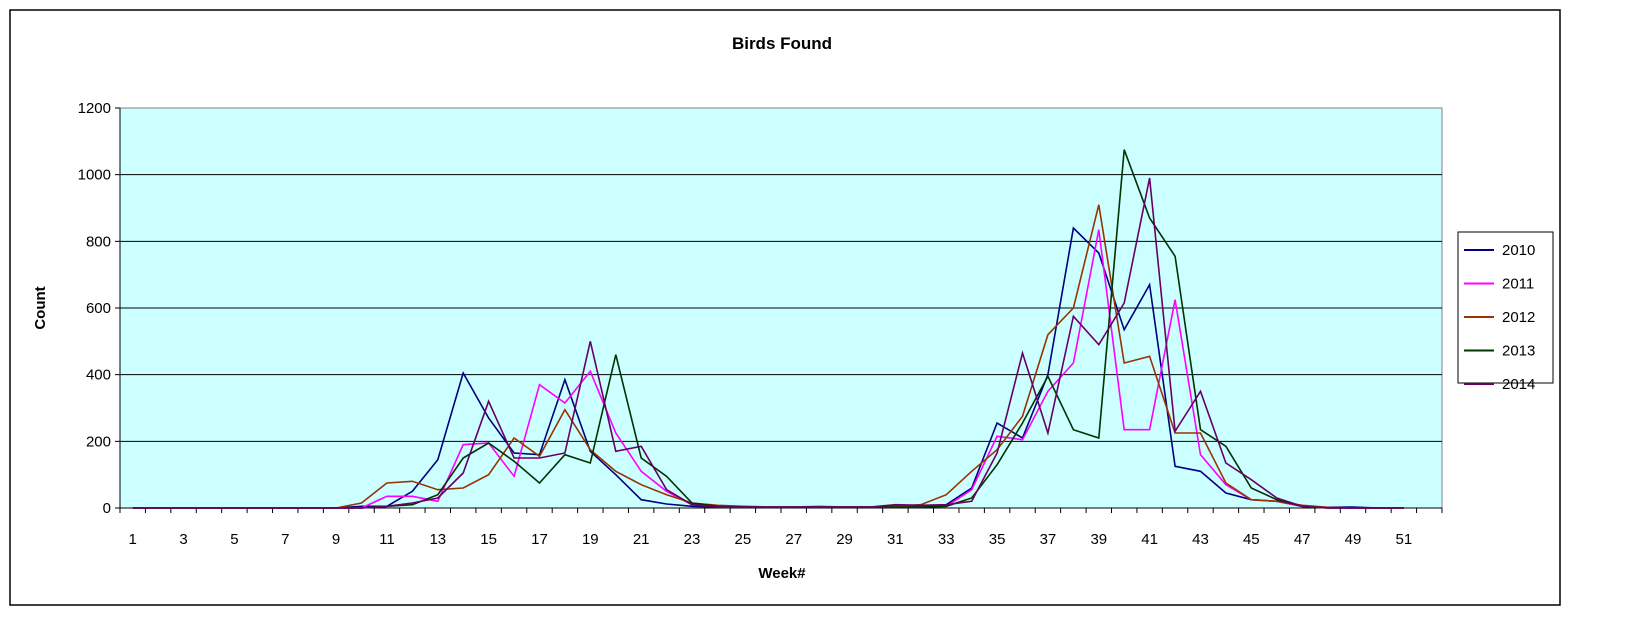  I want to click on x-tick-label: 7, so click(285, 539).